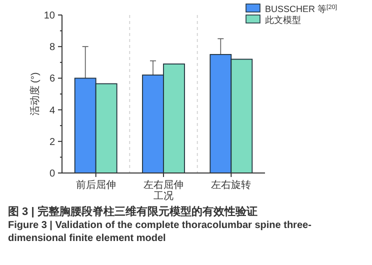 This screenshot has height=265, width=372. Describe the element at coordinates (52, 142) in the screenshot. I see `y-tick-label: 2` at that location.